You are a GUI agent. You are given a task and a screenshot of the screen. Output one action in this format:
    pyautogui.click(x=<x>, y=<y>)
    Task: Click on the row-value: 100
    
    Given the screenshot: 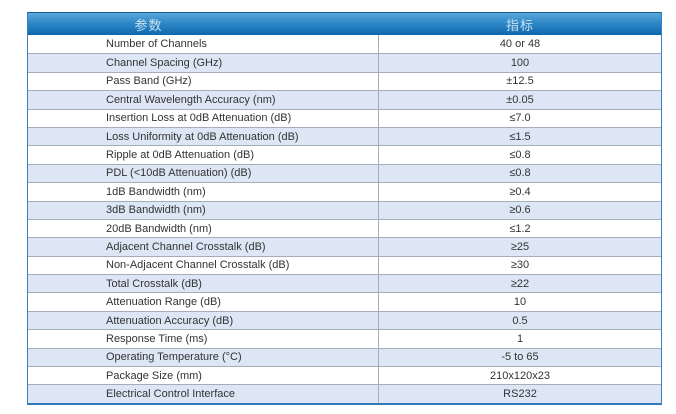 What is the action you would take?
    pyautogui.click(x=520, y=63)
    